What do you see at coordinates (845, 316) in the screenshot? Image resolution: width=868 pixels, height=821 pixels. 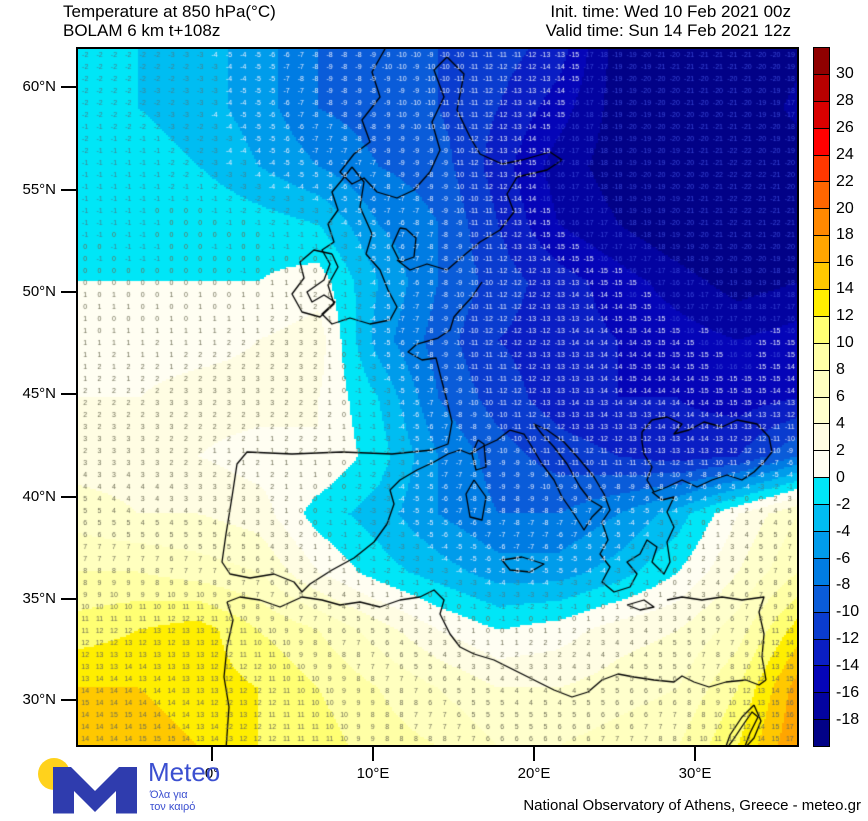 I see `colorbar-tick-label: 12` at bounding box center [845, 316].